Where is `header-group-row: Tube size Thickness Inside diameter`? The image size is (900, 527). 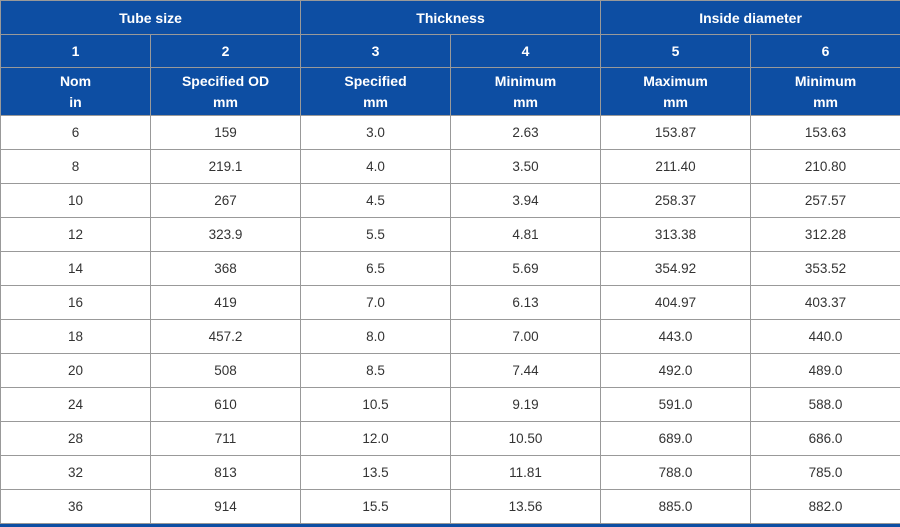
header-group-row: Tube size Thickness Inside diameter is located at coordinates (450, 17).